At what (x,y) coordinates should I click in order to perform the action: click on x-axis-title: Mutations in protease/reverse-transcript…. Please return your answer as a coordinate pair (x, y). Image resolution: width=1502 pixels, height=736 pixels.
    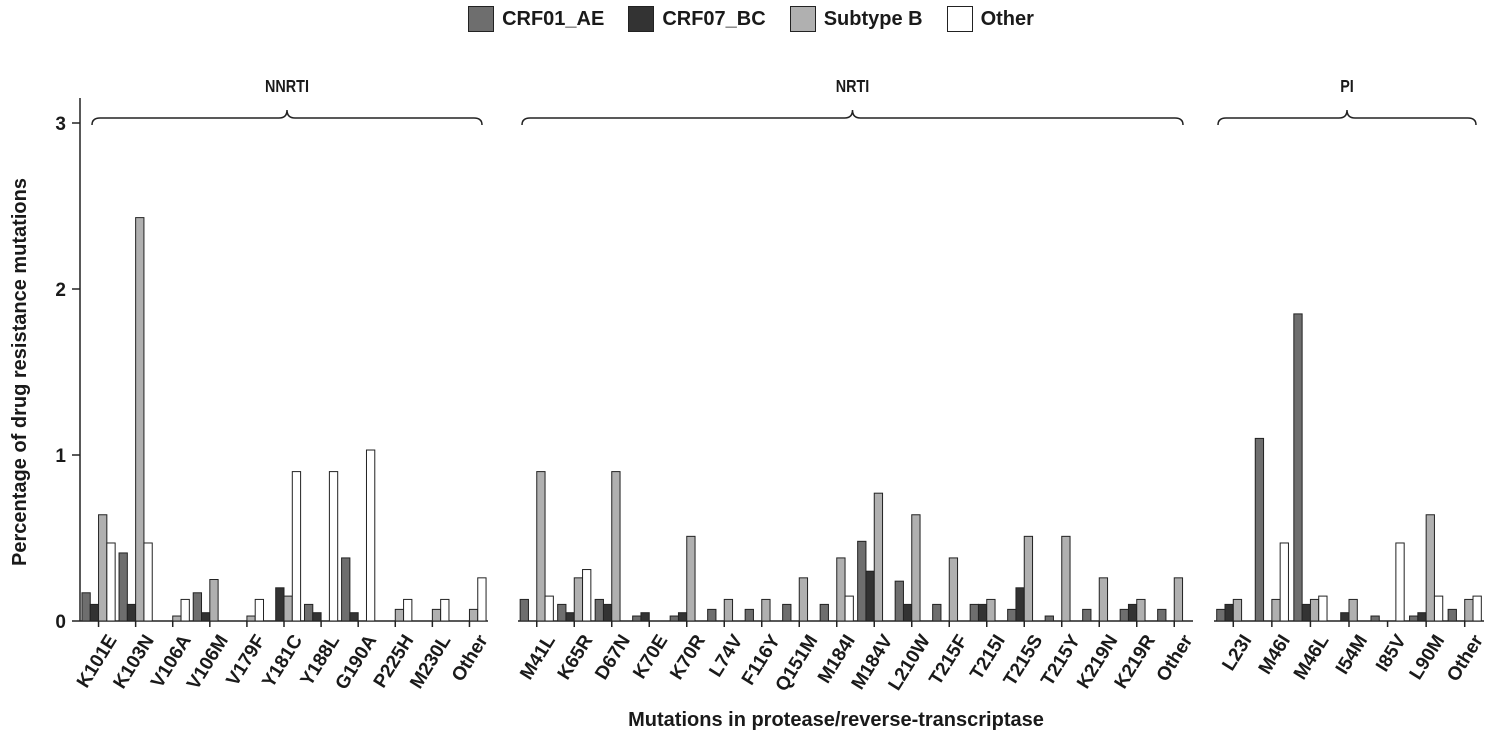
    Looking at the image, I should click on (836, 720).